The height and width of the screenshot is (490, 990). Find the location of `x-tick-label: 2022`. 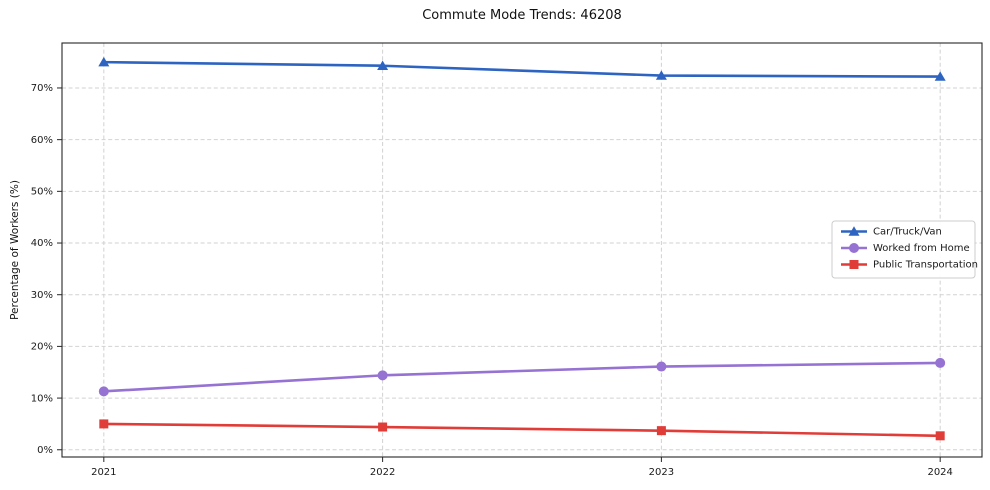

x-tick-label: 2022 is located at coordinates (382, 472).